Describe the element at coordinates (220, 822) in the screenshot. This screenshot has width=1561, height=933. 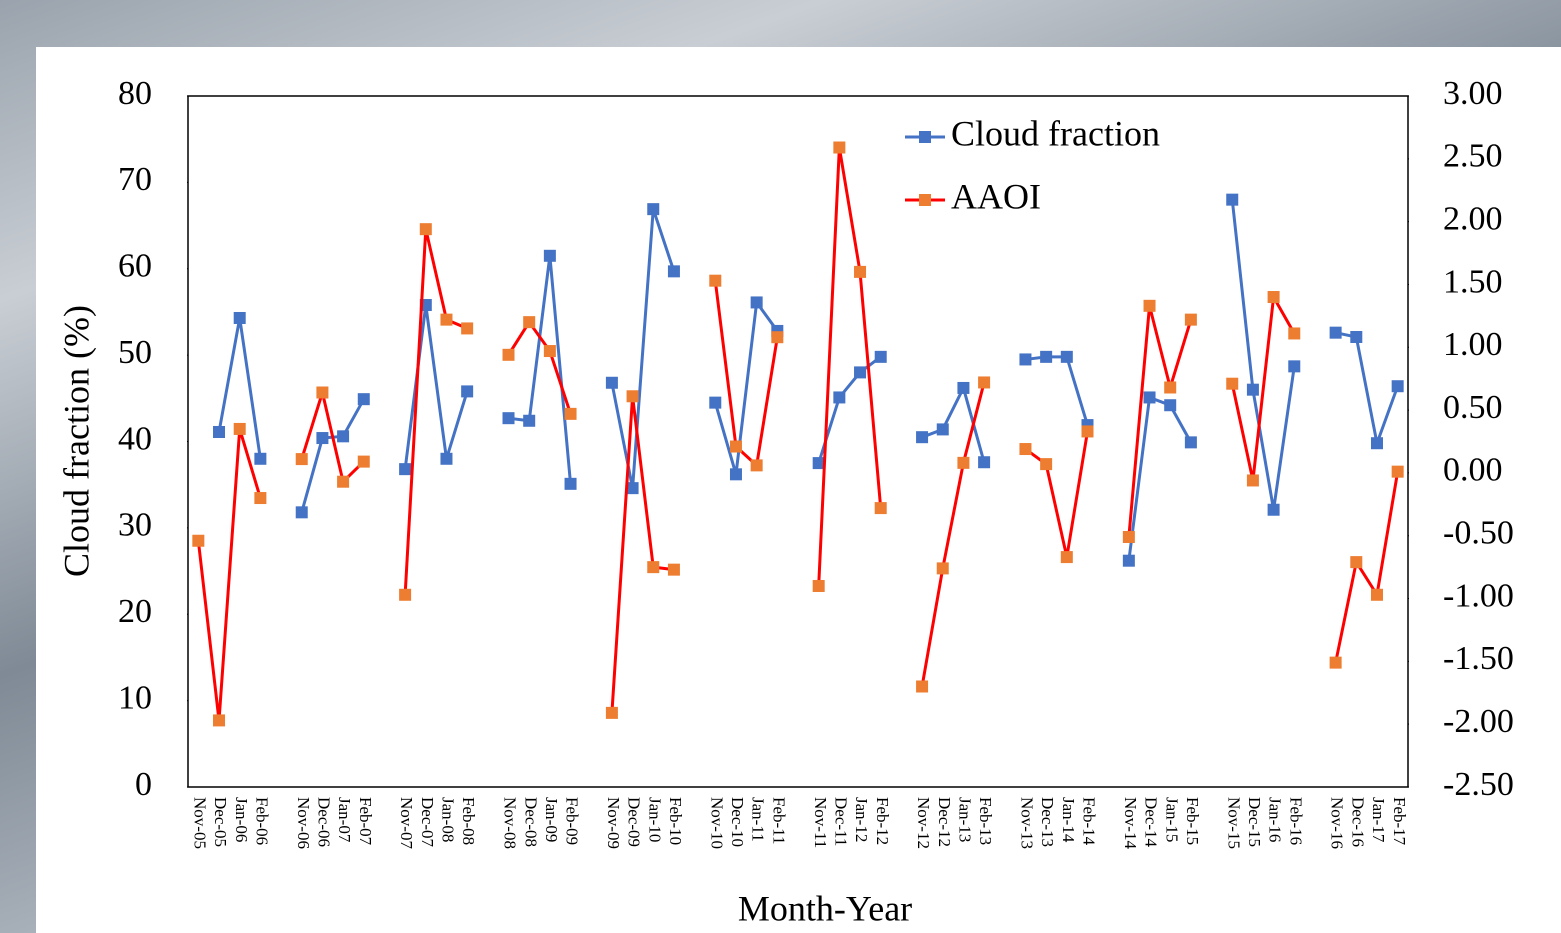
I see `x-tick-label: Dec-05` at that location.